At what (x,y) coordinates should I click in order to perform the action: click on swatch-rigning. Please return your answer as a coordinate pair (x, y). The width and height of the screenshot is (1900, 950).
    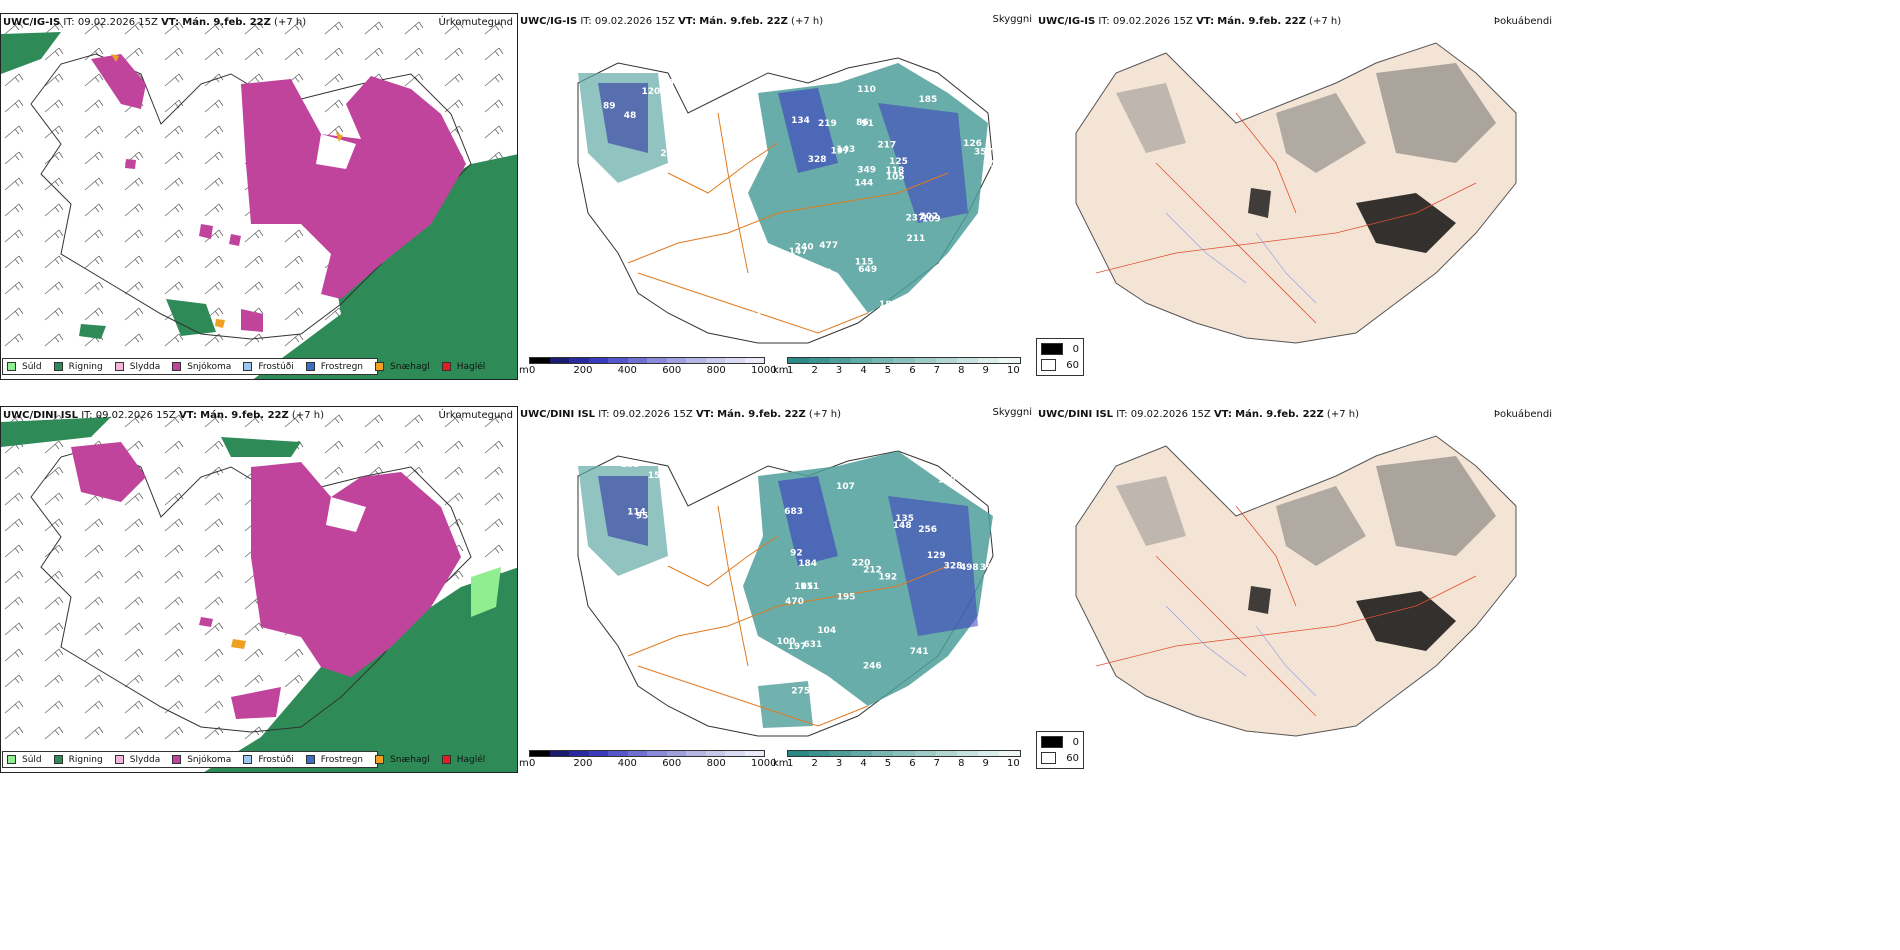
    Looking at the image, I should click on (58, 759).